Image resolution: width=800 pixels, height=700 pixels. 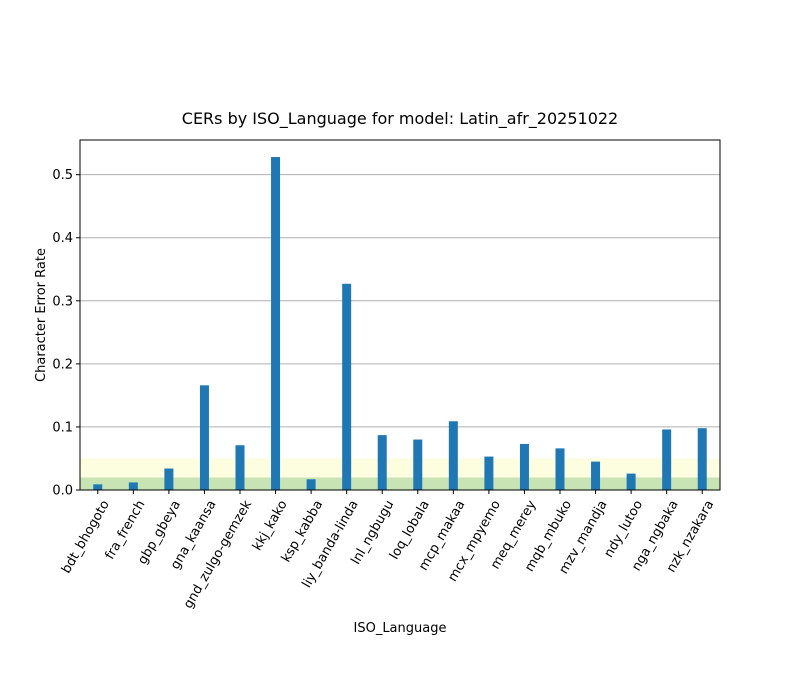 I want to click on bar-nga_ngbaka, so click(x=667, y=459).